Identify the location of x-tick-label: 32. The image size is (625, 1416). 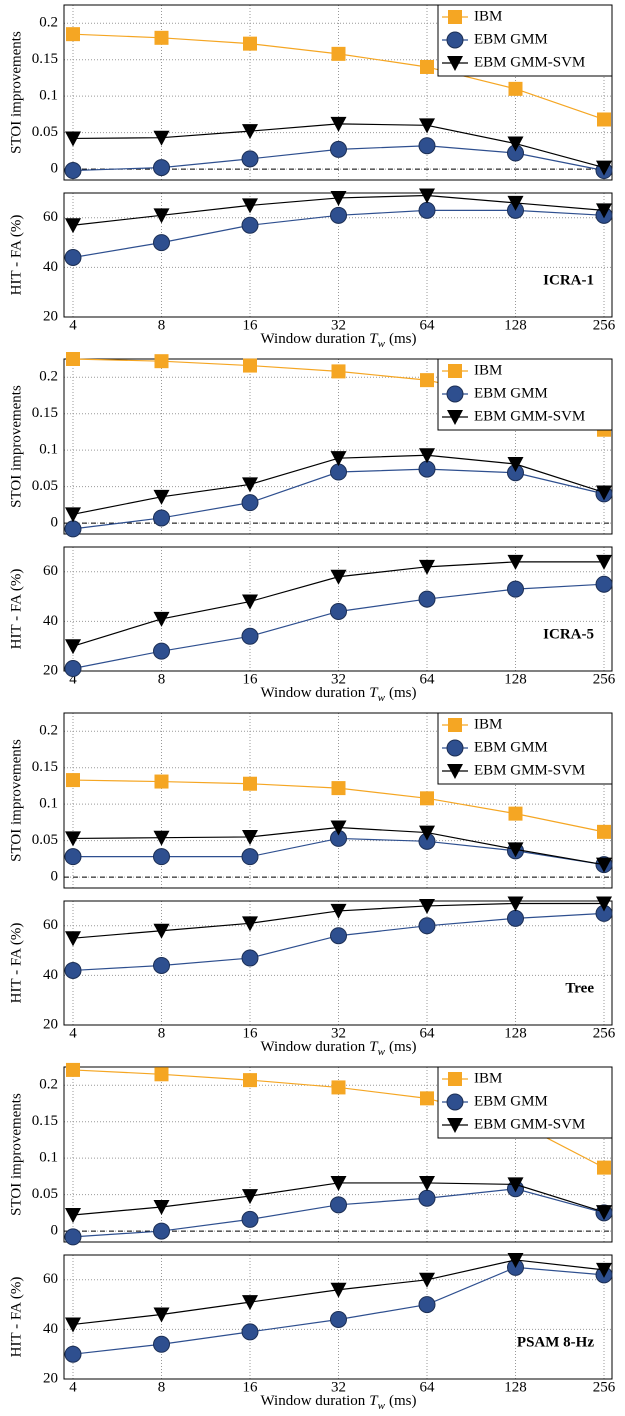
(338, 325).